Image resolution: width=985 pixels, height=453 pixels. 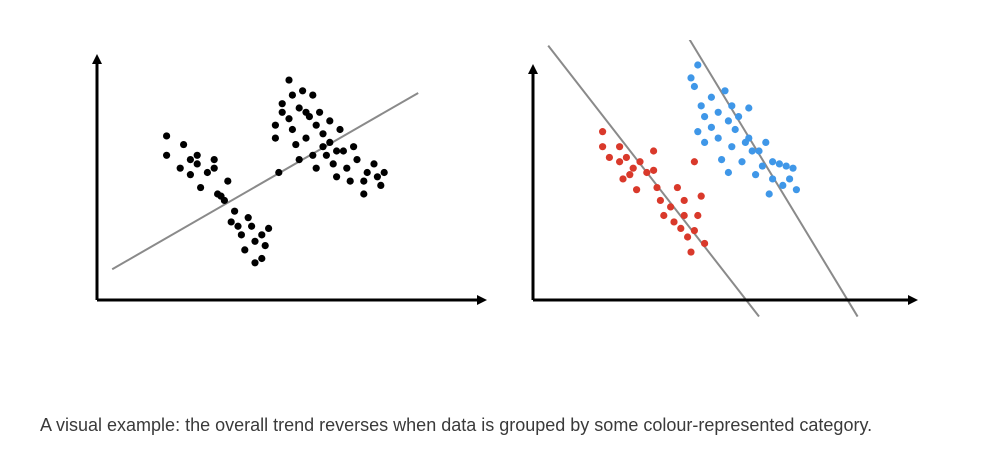 I want to click on right-x-axis-arrow, so click(x=913, y=300).